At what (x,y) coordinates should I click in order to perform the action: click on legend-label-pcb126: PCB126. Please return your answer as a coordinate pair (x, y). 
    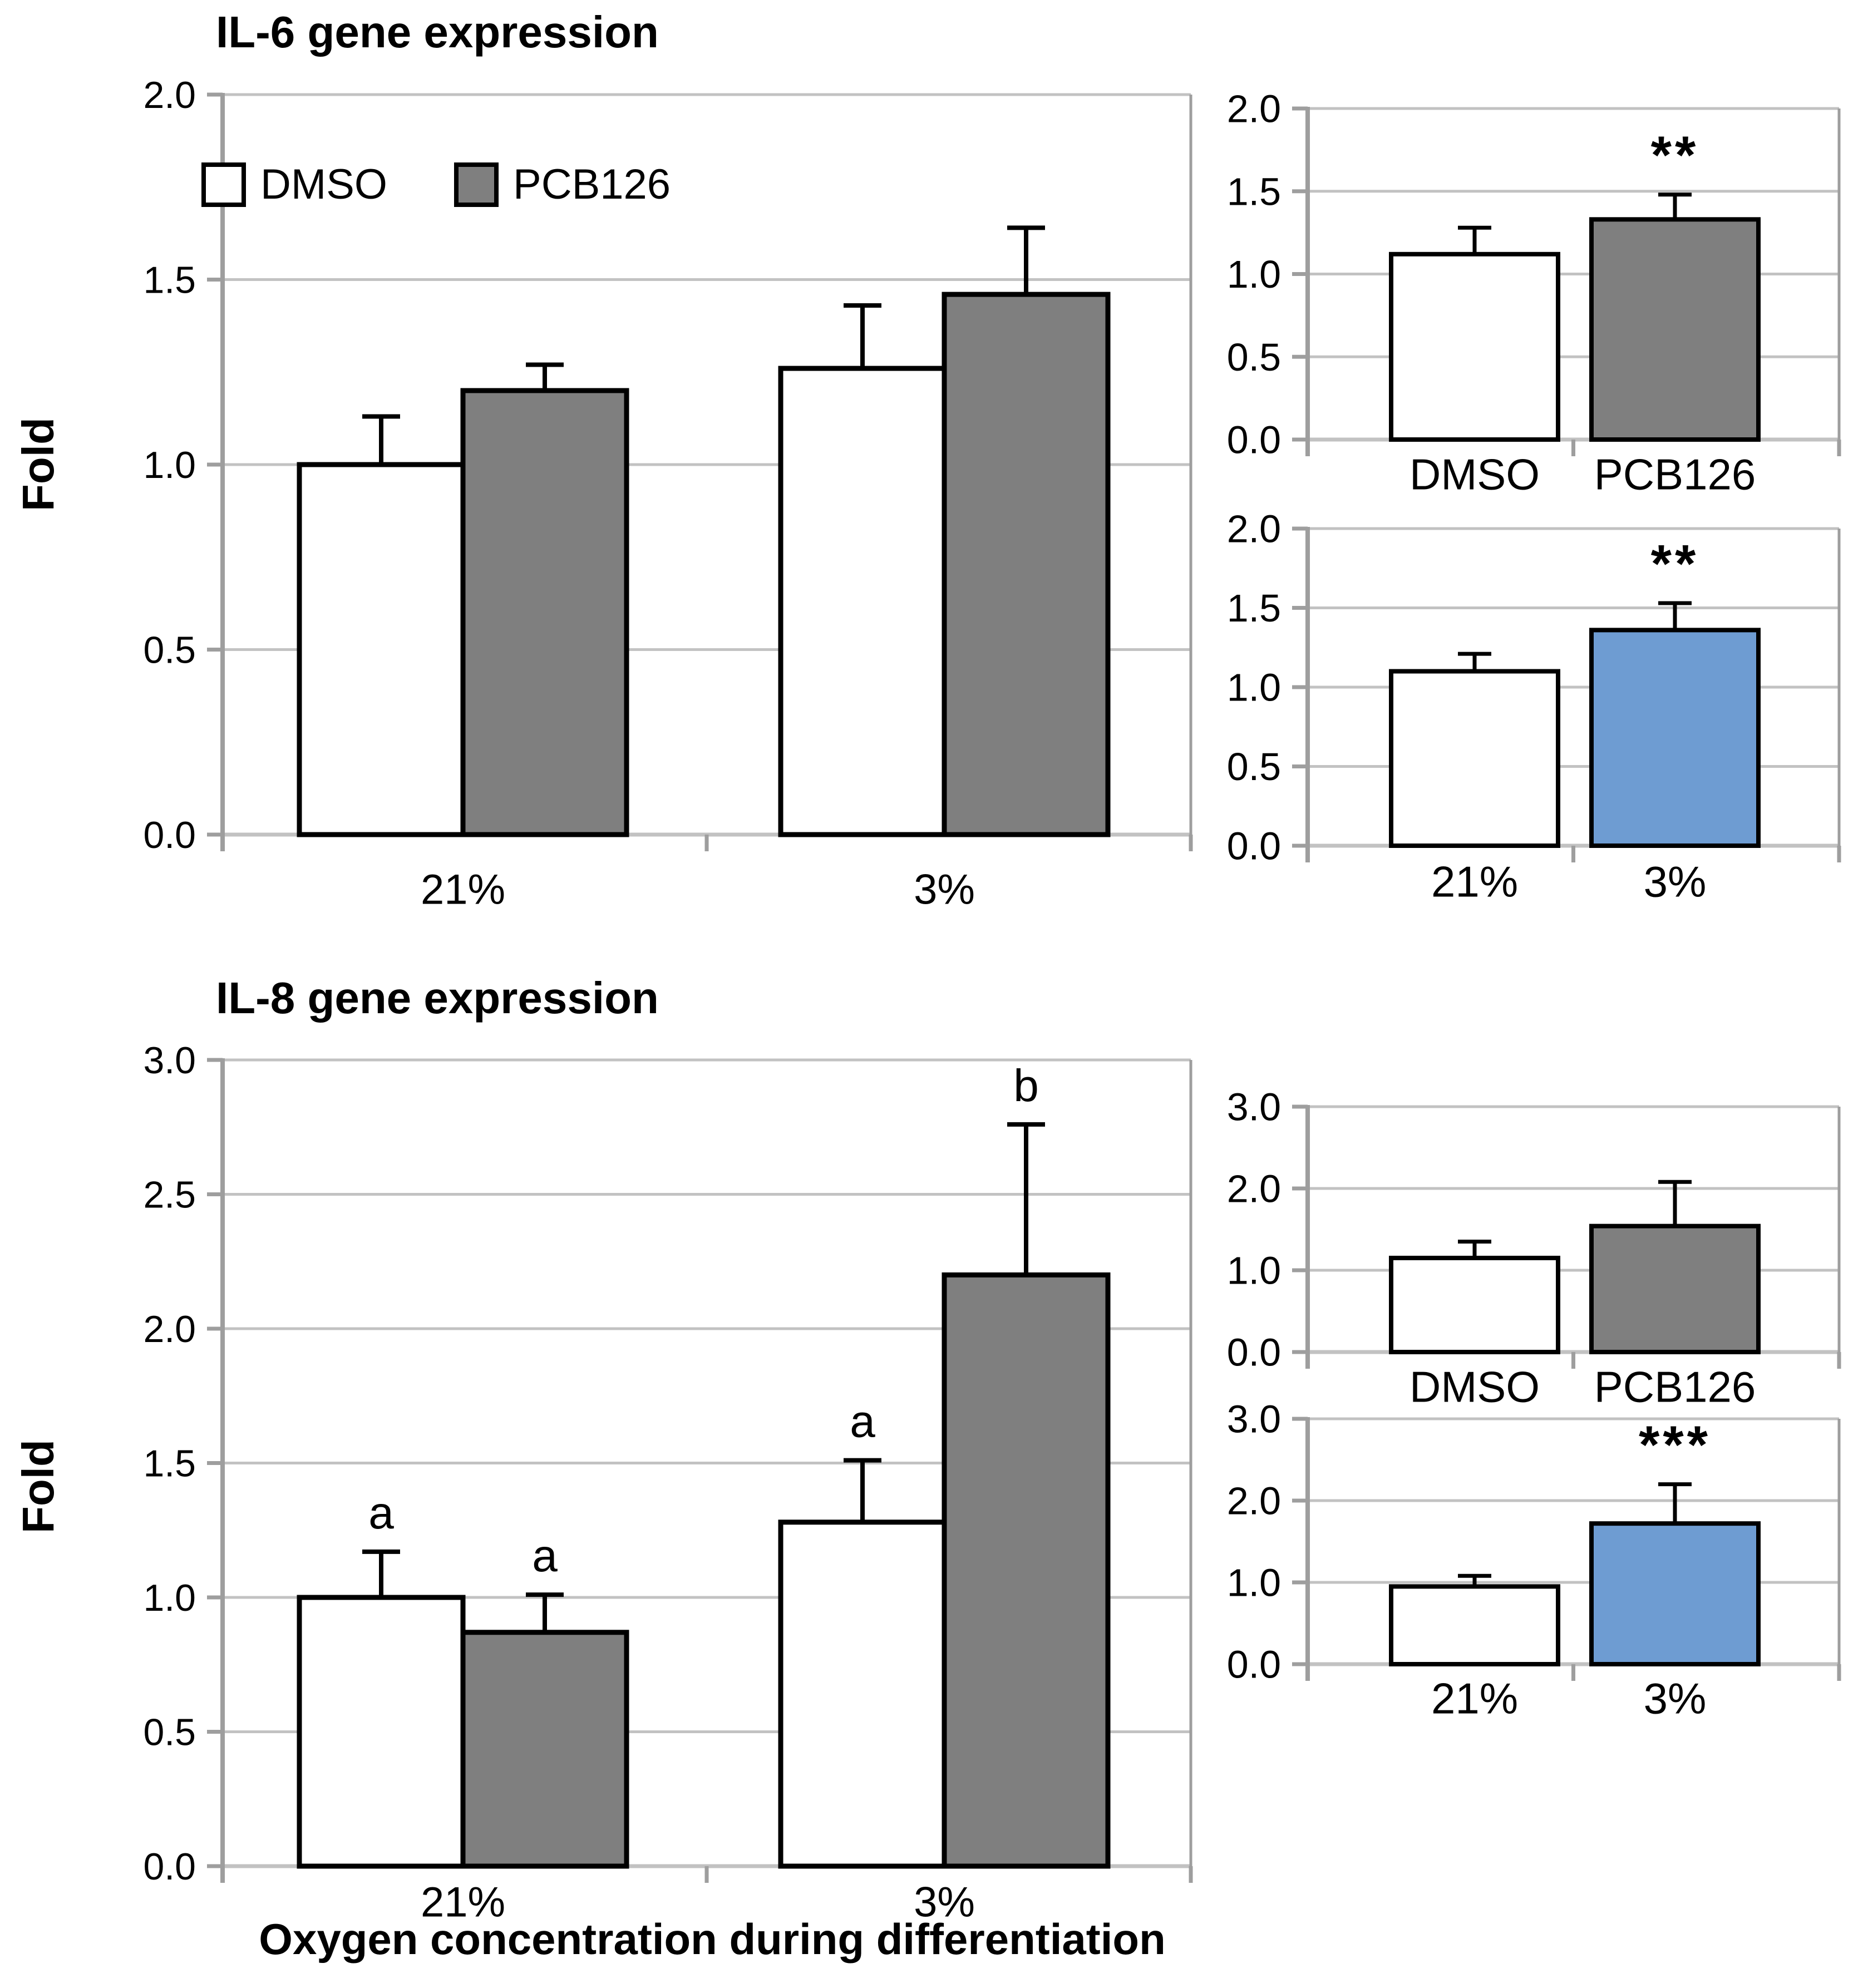
    Looking at the image, I should click on (592, 184).